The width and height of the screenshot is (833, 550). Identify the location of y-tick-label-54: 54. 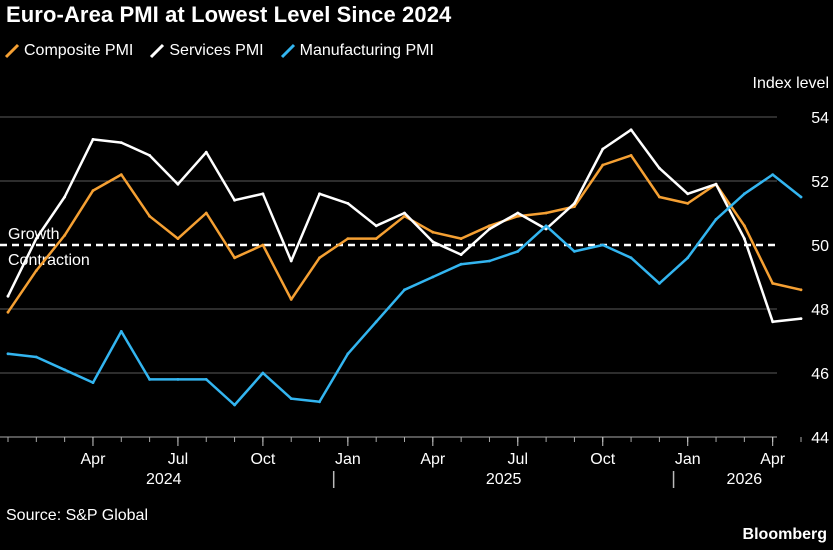
(820, 118).